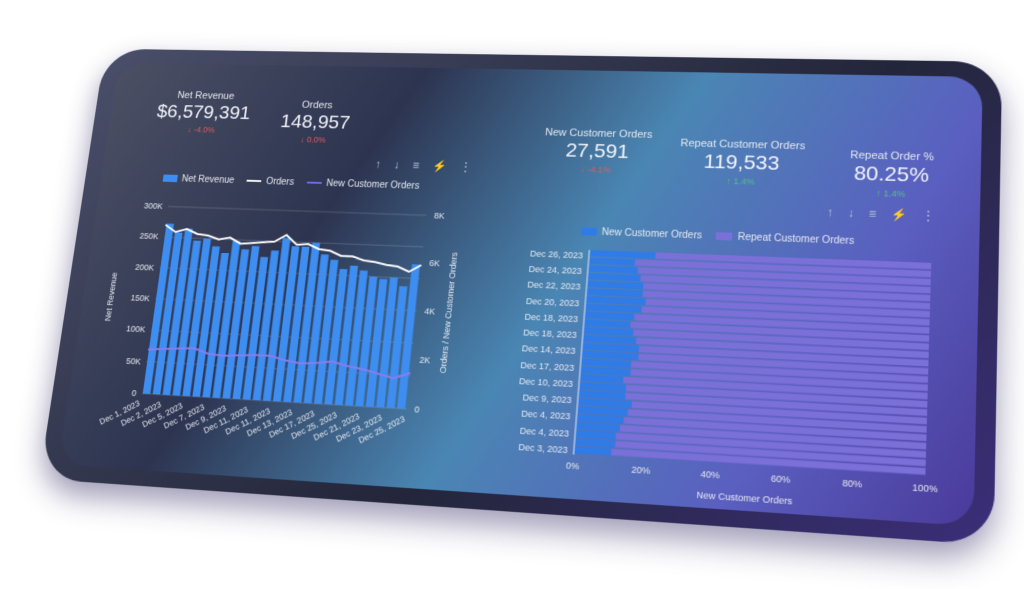 The width and height of the screenshot is (1024, 589). What do you see at coordinates (555, 270) in the screenshot?
I see `y-tick-label: Dec 24, 2023` at bounding box center [555, 270].